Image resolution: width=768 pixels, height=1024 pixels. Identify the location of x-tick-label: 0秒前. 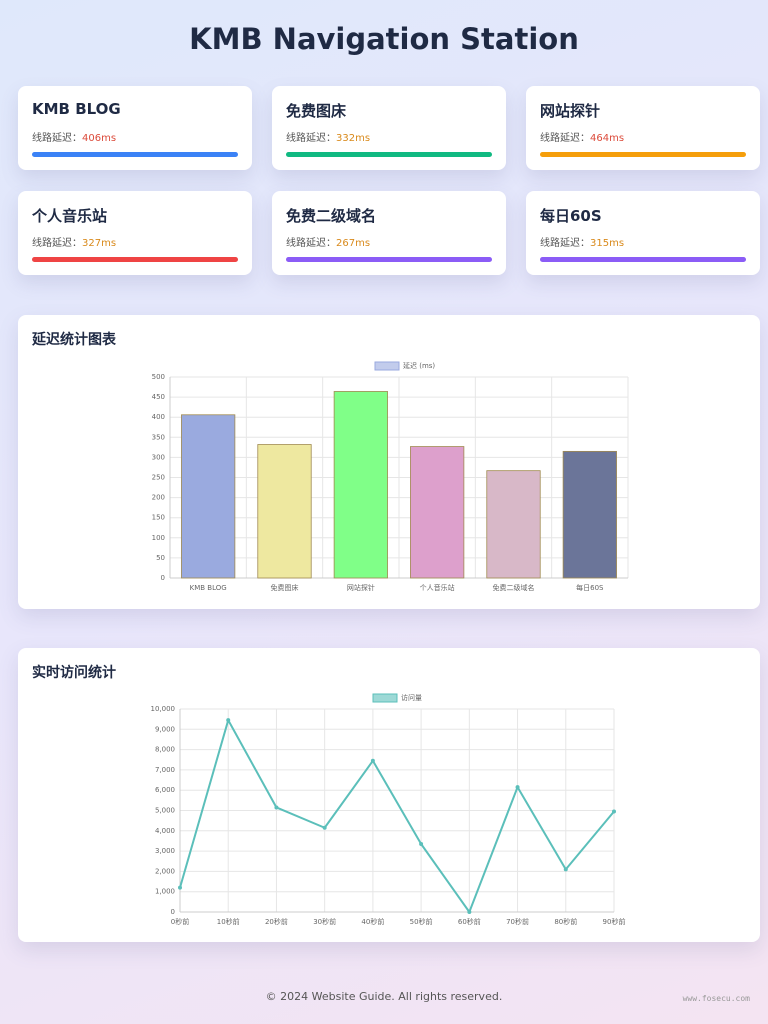
(180, 921).